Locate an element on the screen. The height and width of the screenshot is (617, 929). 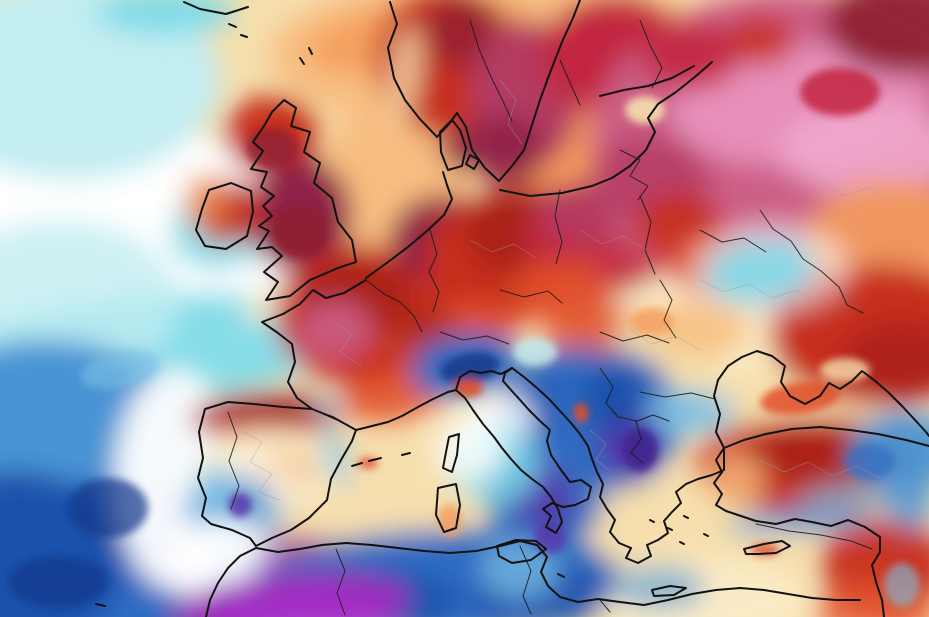
morocco-atlantic-coast is located at coordinates (231, 582).